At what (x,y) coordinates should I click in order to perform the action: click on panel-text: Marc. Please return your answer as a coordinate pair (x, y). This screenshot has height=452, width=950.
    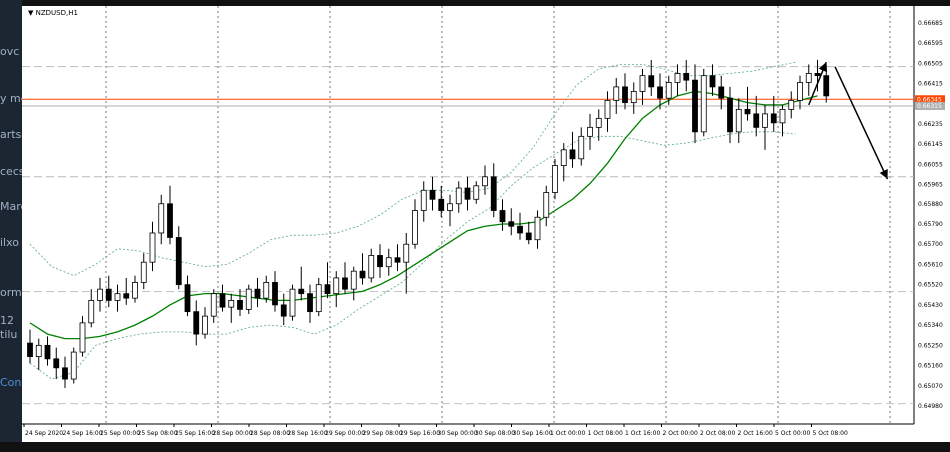
    Looking at the image, I should click on (11, 206).